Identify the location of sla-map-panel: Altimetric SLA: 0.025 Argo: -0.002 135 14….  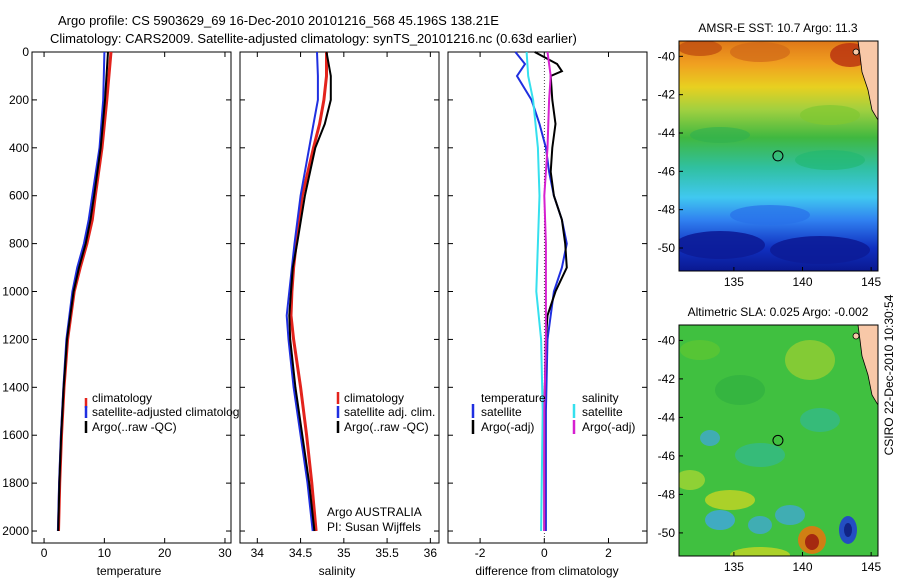
(770, 439).